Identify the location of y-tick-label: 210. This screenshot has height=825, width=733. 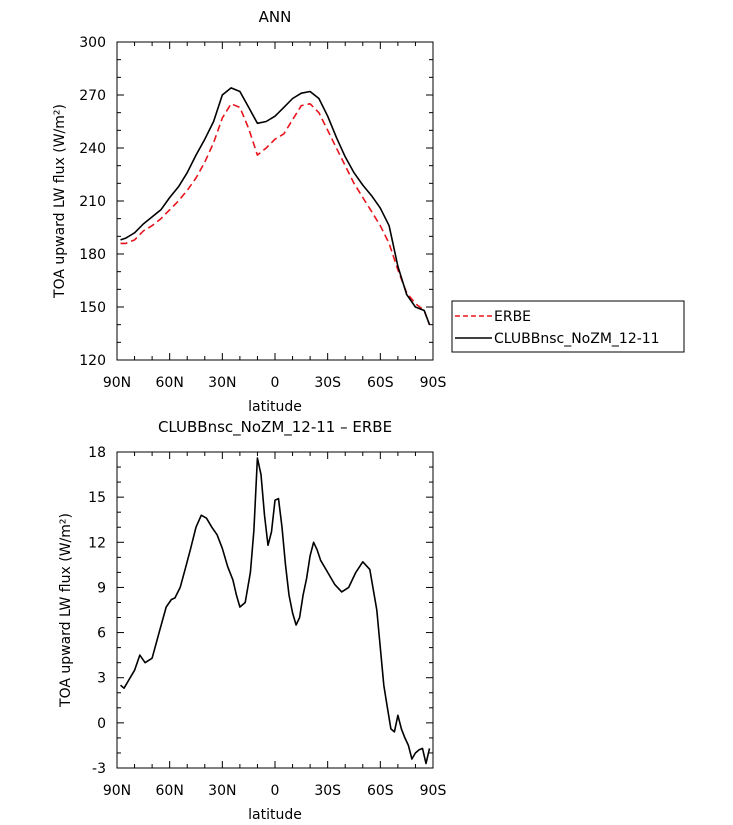
(92, 202).